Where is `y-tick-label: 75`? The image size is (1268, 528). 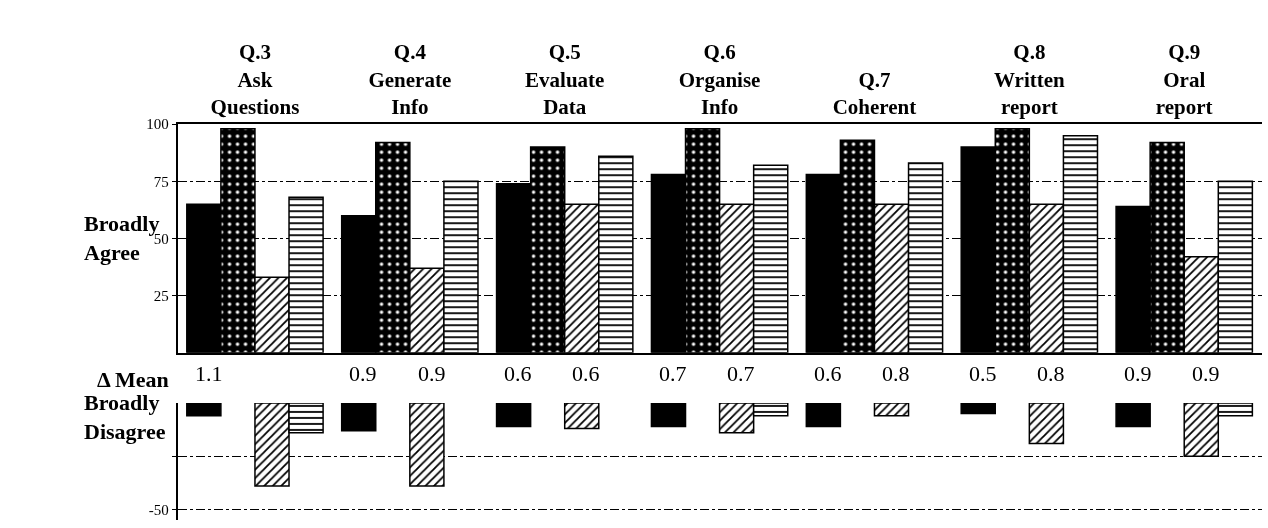
y-tick-label: 75 is located at coordinates (161, 181).